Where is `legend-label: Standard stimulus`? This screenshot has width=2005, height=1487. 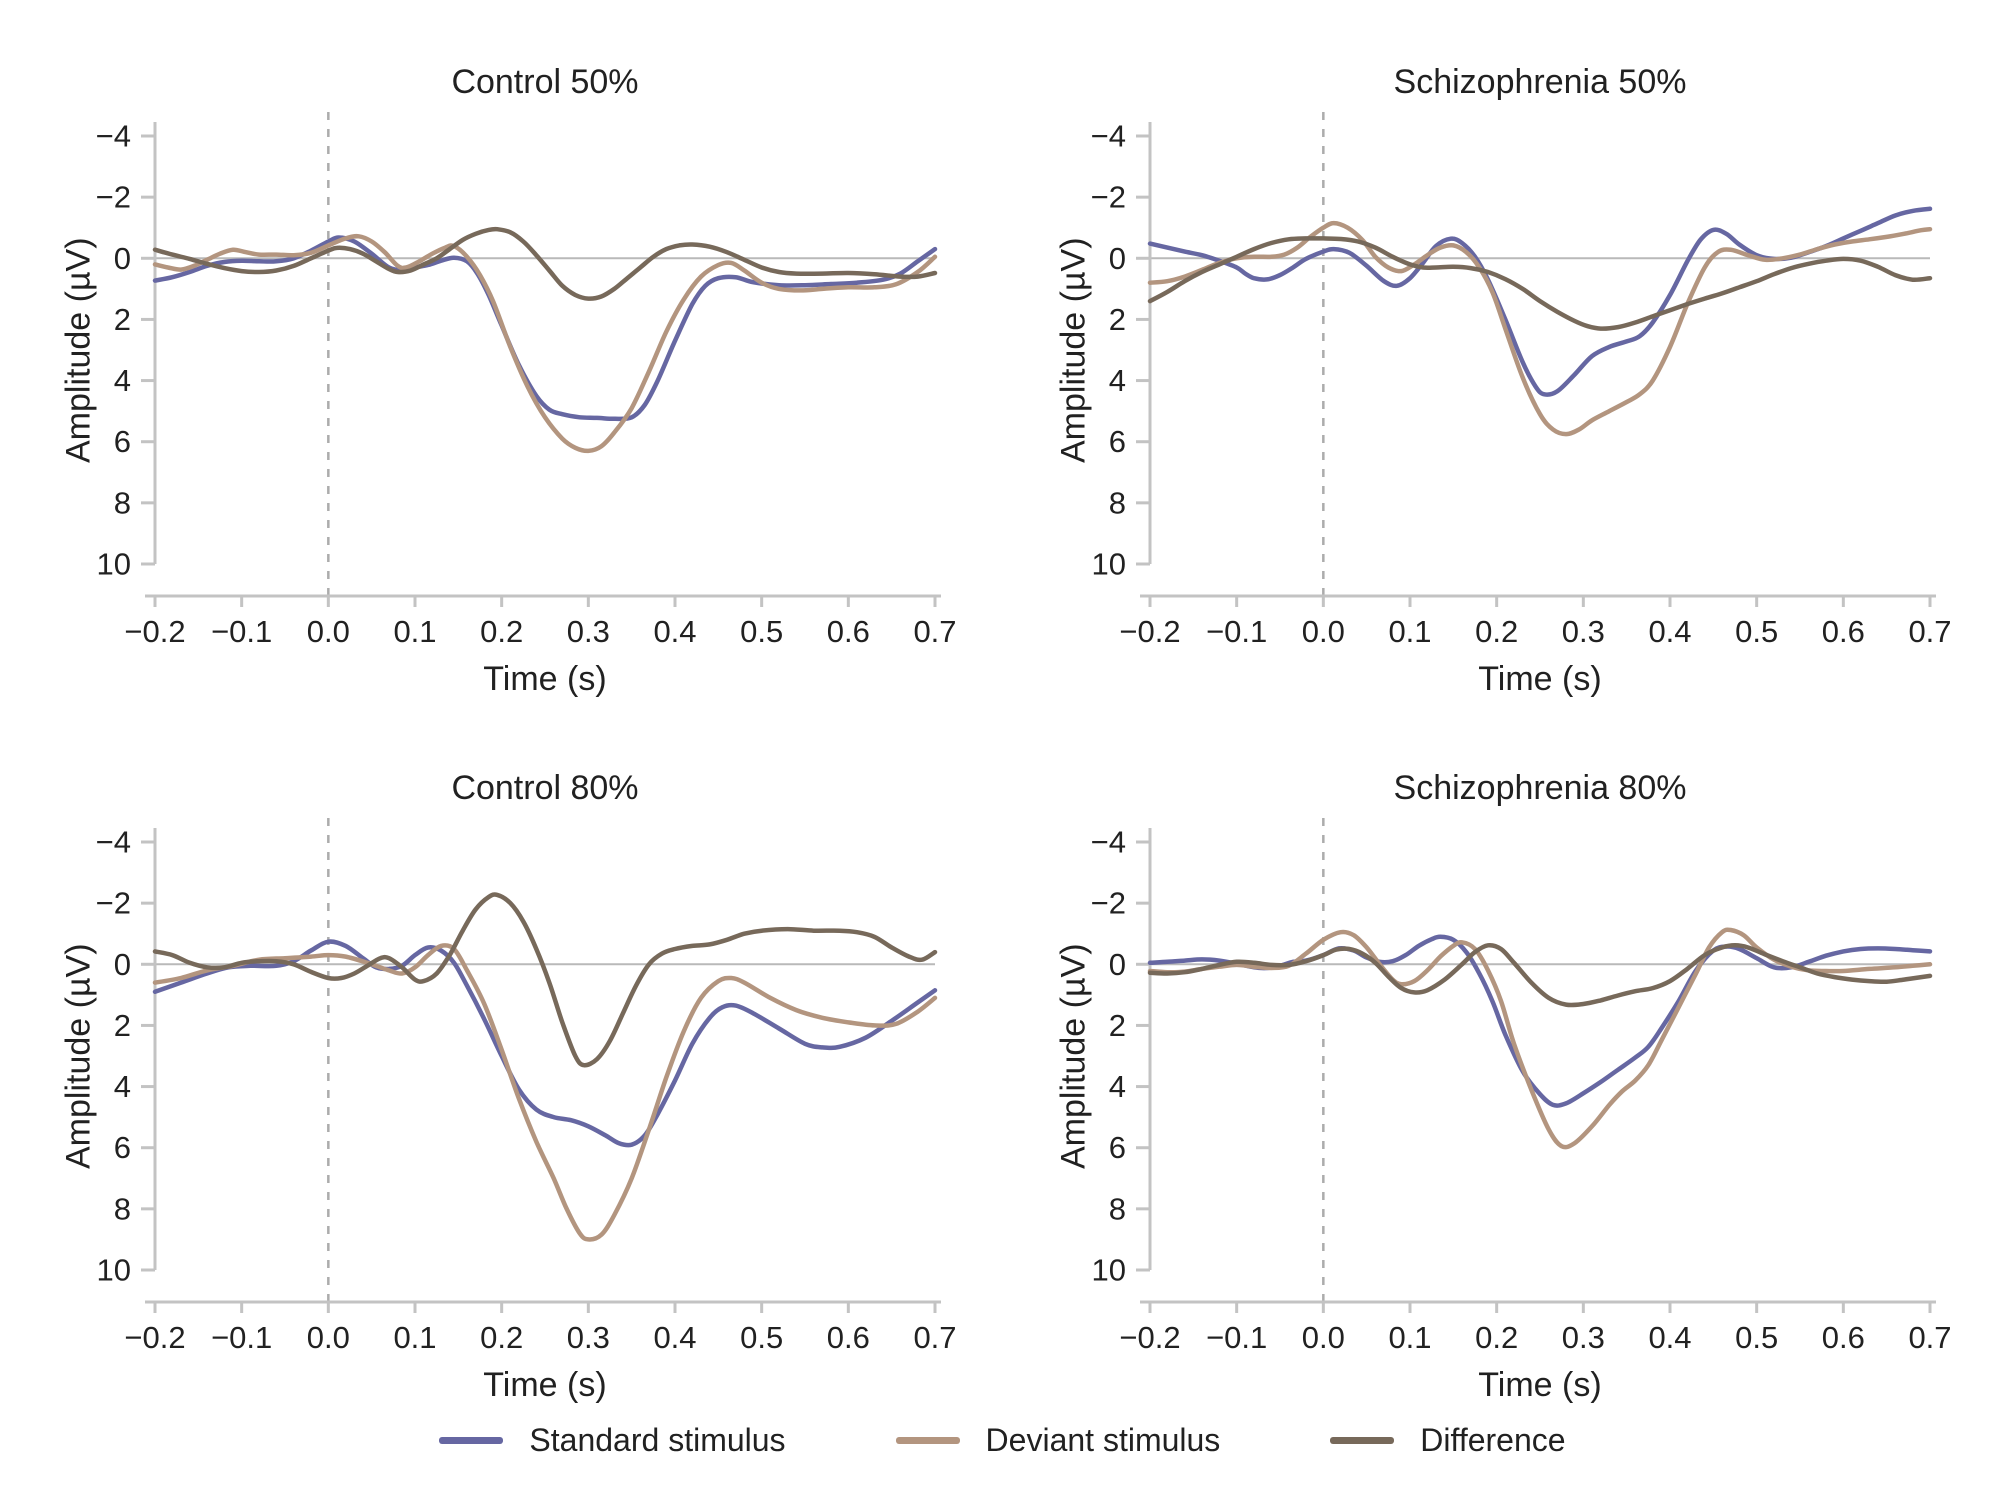
legend-label: Standard stimulus is located at coordinates (657, 1440).